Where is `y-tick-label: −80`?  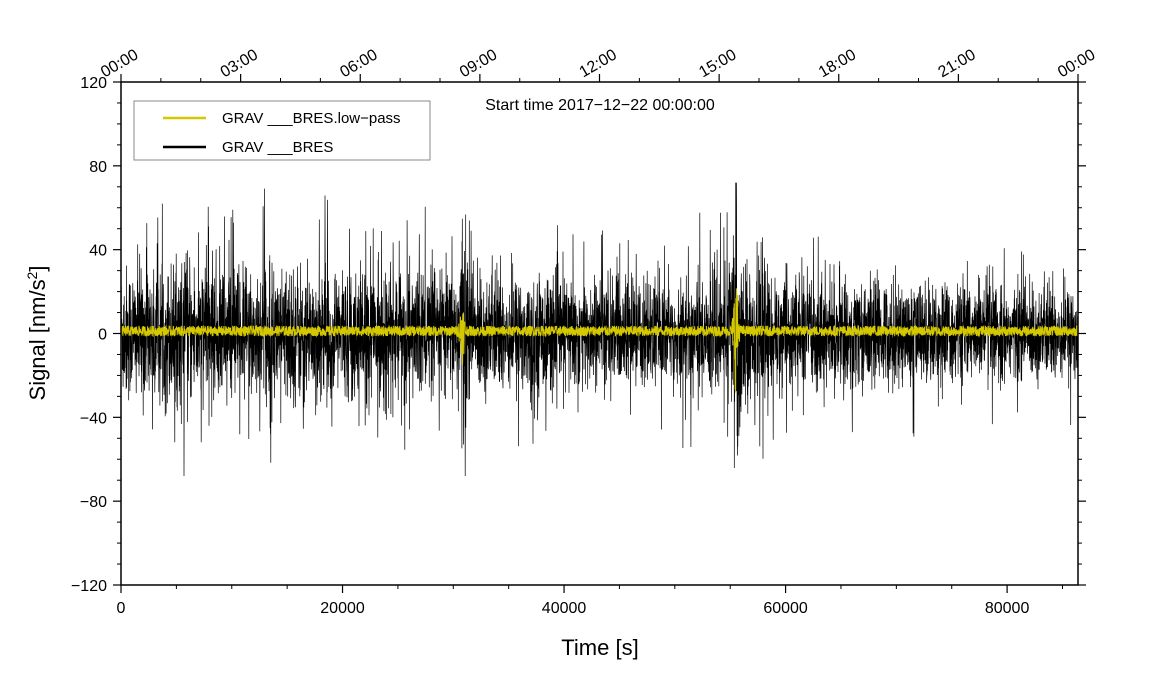
y-tick-label: −80 is located at coordinates (93, 502).